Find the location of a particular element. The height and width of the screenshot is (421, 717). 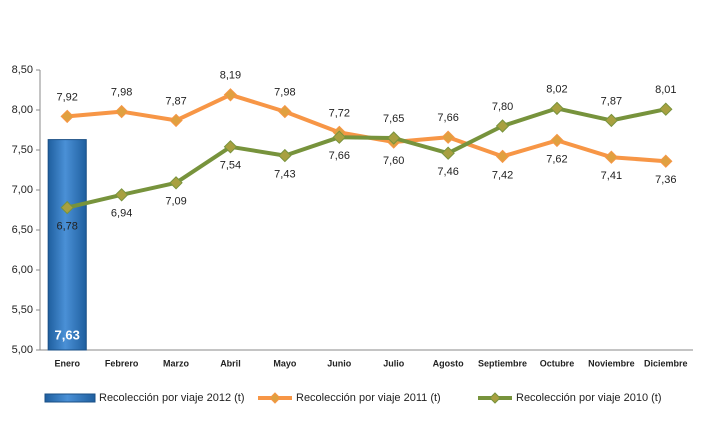

x-tick-label: Marzo is located at coordinates (176, 363).